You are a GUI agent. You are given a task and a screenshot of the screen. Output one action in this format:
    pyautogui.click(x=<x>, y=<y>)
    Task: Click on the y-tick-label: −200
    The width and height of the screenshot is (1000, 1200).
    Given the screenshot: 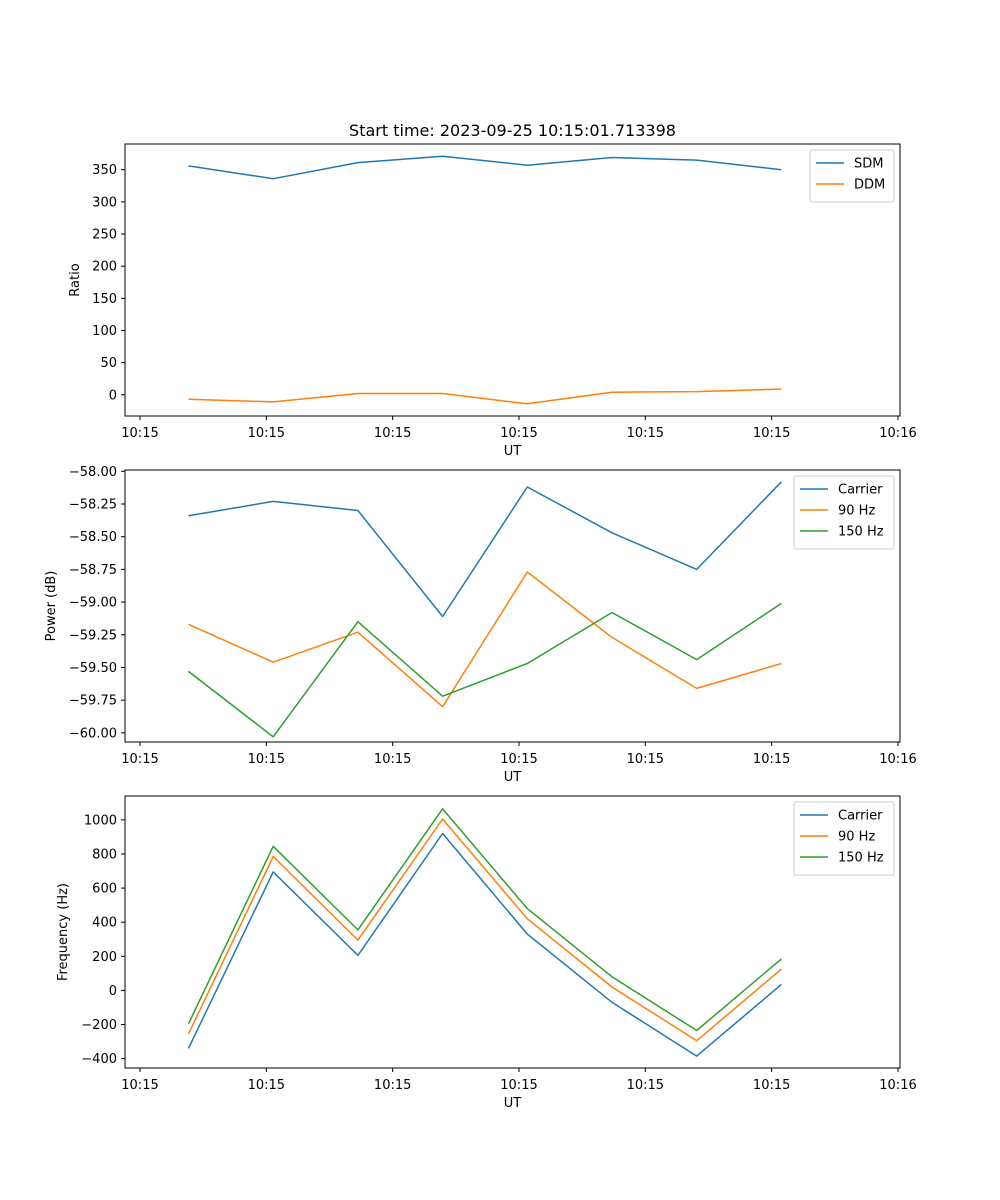 What is the action you would take?
    pyautogui.click(x=99, y=1025)
    